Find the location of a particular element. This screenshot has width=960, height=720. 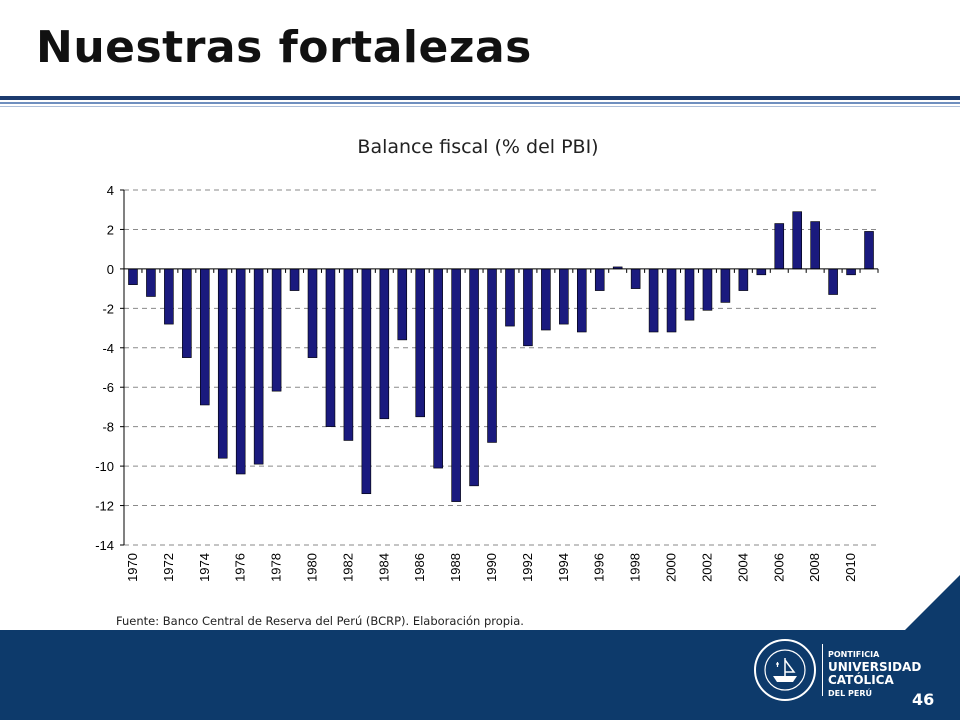

bar-2006 is located at coordinates (779, 246).